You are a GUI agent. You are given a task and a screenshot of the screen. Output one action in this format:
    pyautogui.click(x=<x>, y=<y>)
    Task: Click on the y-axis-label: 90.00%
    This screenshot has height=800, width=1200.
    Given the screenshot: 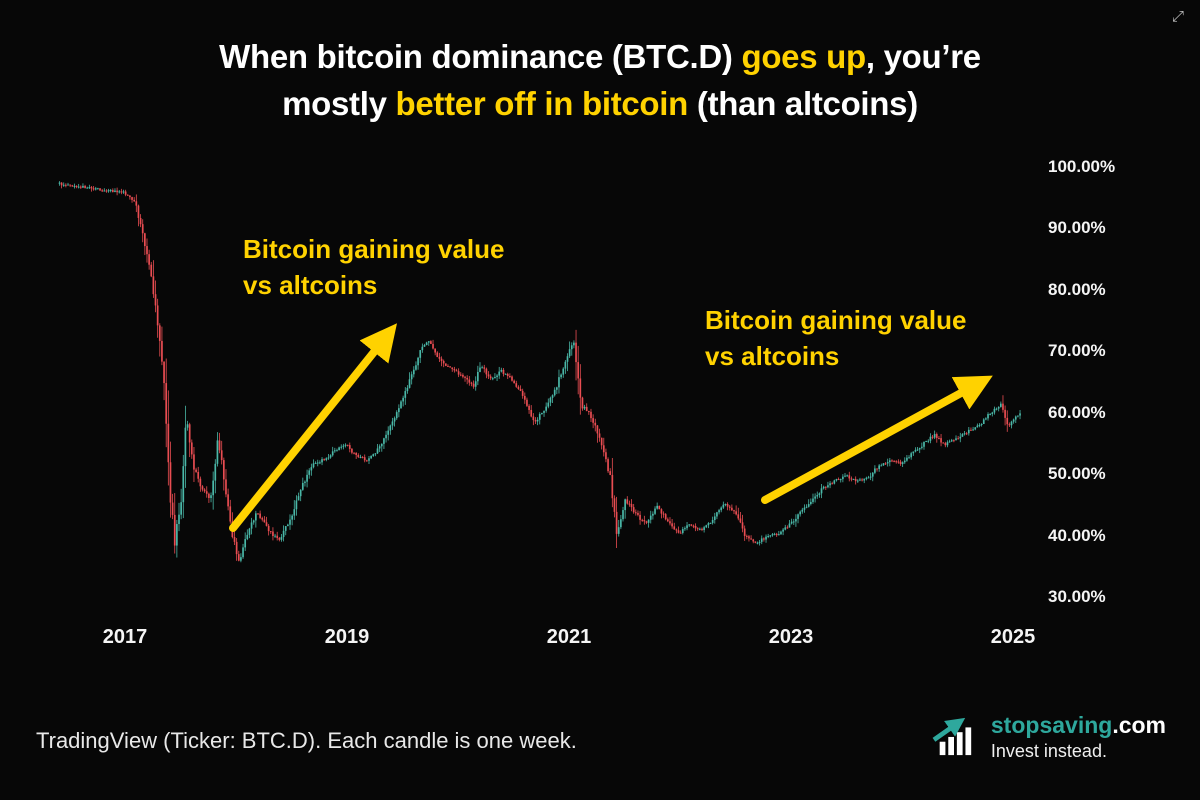 What is the action you would take?
    pyautogui.click(x=1077, y=228)
    